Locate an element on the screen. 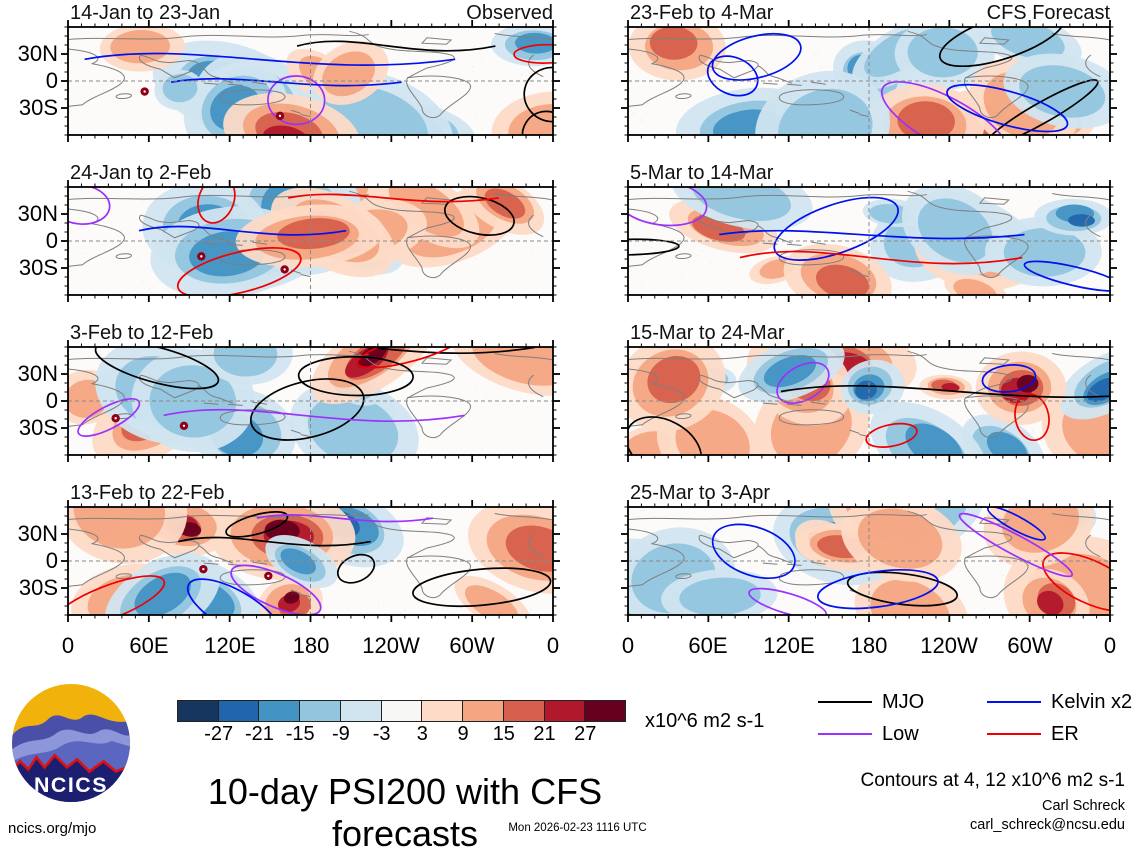 Image resolution: width=1135 pixels, height=855 pixels. panel-title-4: 5-Mar to 14-Mar is located at coordinates (702, 173).